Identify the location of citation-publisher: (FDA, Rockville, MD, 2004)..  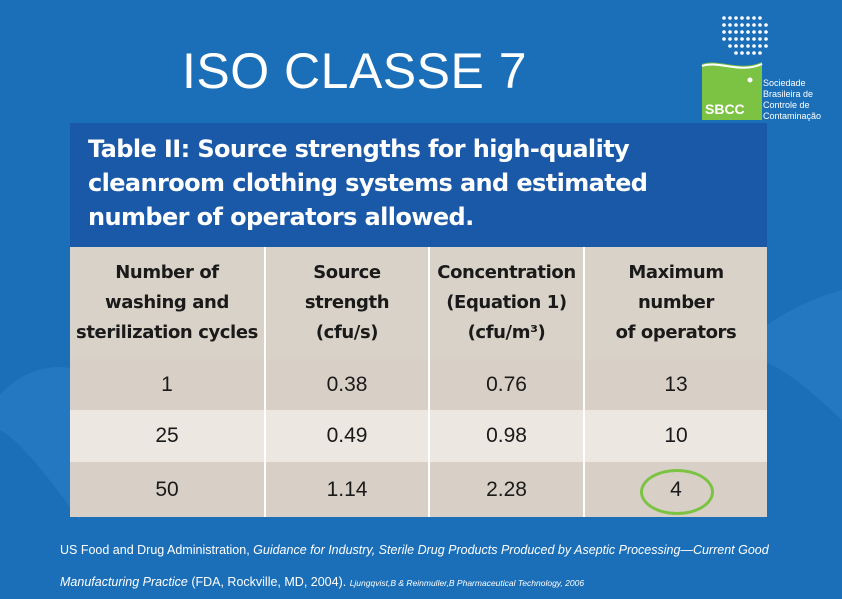
(268, 582).